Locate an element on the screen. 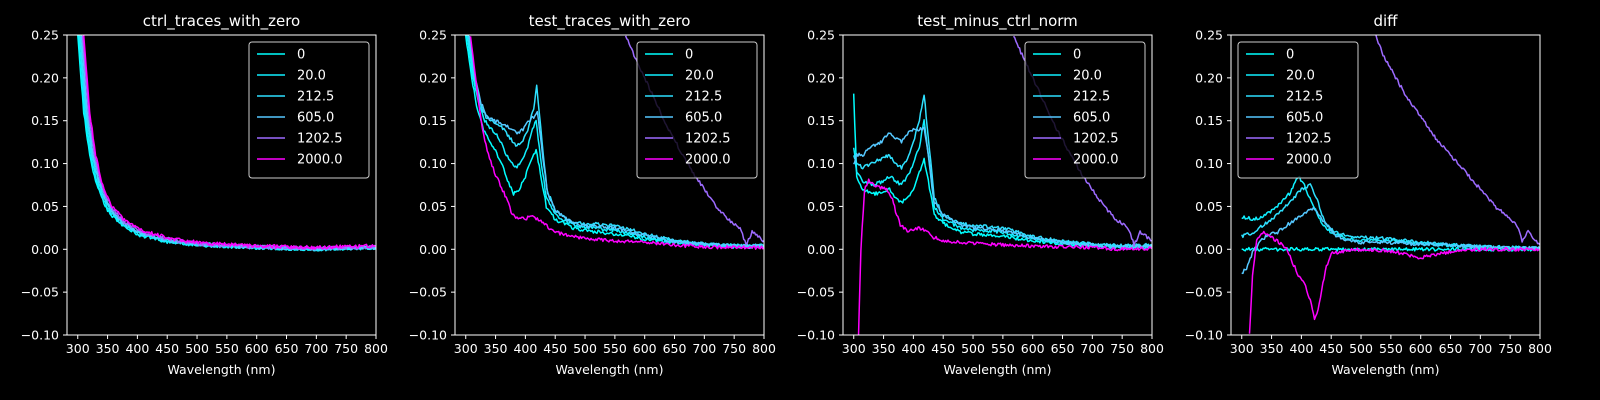  y-tick-label: 0.15 is located at coordinates (45, 120).